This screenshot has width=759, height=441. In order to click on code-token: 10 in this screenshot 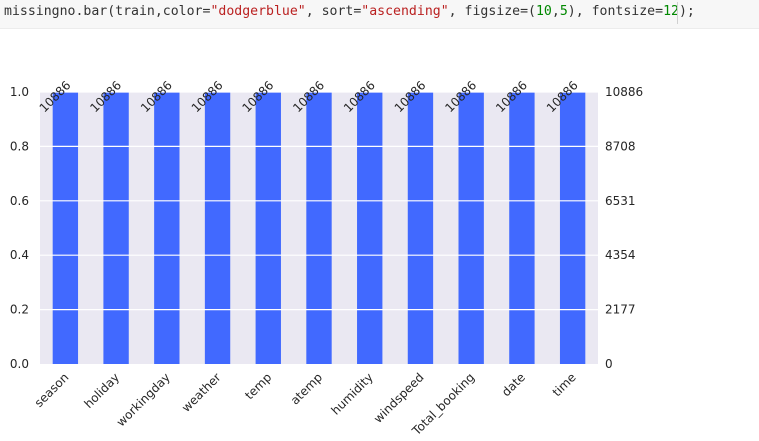, I will do `click(543, 11)`.